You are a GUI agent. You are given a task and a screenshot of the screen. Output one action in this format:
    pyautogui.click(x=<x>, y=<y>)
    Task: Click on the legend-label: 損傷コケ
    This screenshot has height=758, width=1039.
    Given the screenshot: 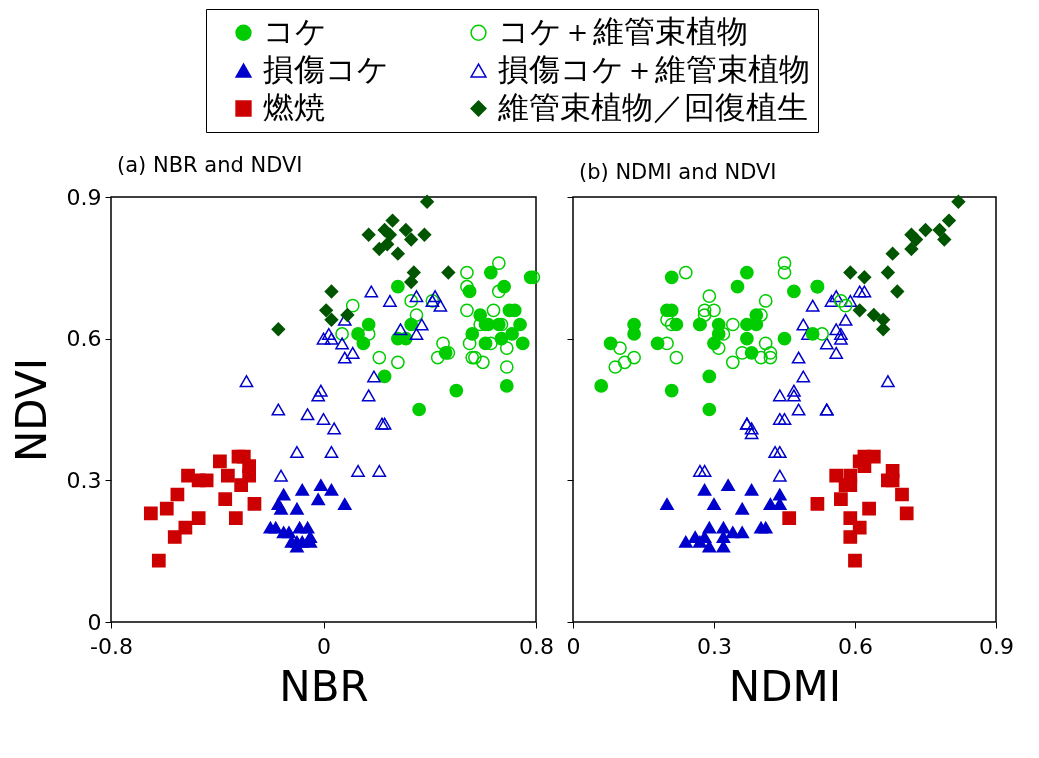 What is the action you would take?
    pyautogui.click(x=326, y=68)
    